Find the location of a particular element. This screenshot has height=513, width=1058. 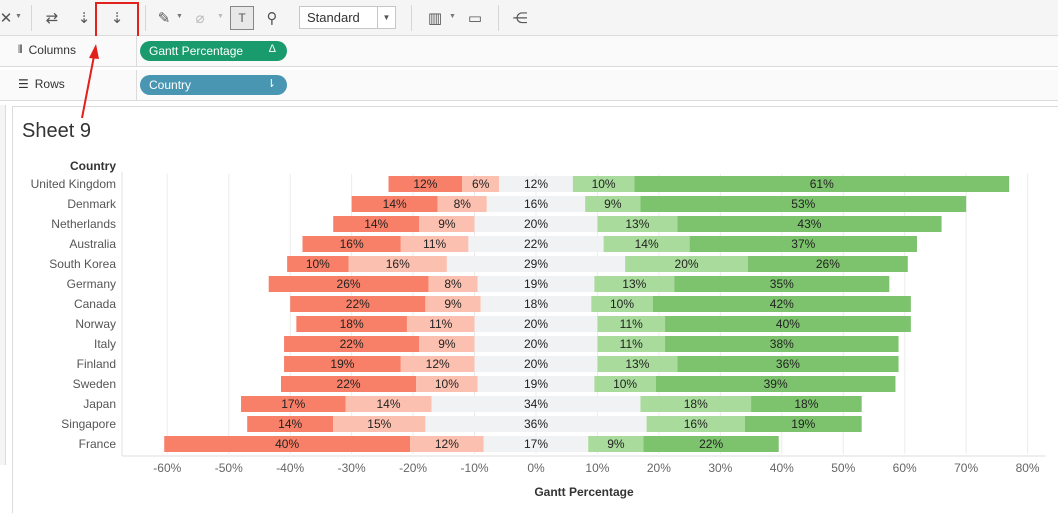

x-tick-label: 0% is located at coordinates (536, 468).